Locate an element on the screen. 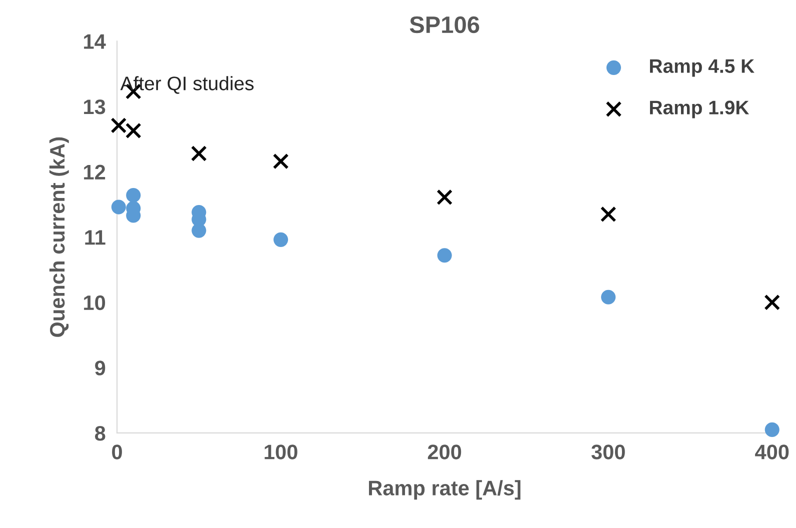 The height and width of the screenshot is (528, 796). y-tick-label: 8 is located at coordinates (100, 433).